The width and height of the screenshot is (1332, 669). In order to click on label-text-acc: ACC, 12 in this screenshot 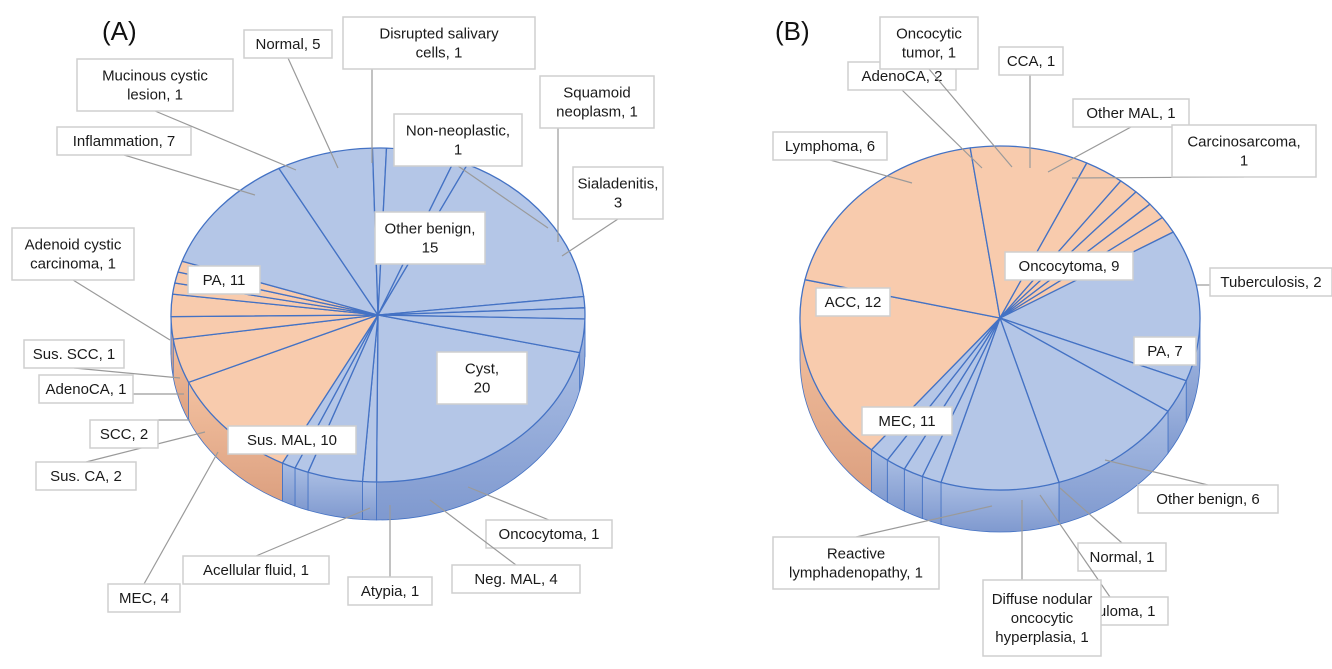, I will do `click(853, 302)`.